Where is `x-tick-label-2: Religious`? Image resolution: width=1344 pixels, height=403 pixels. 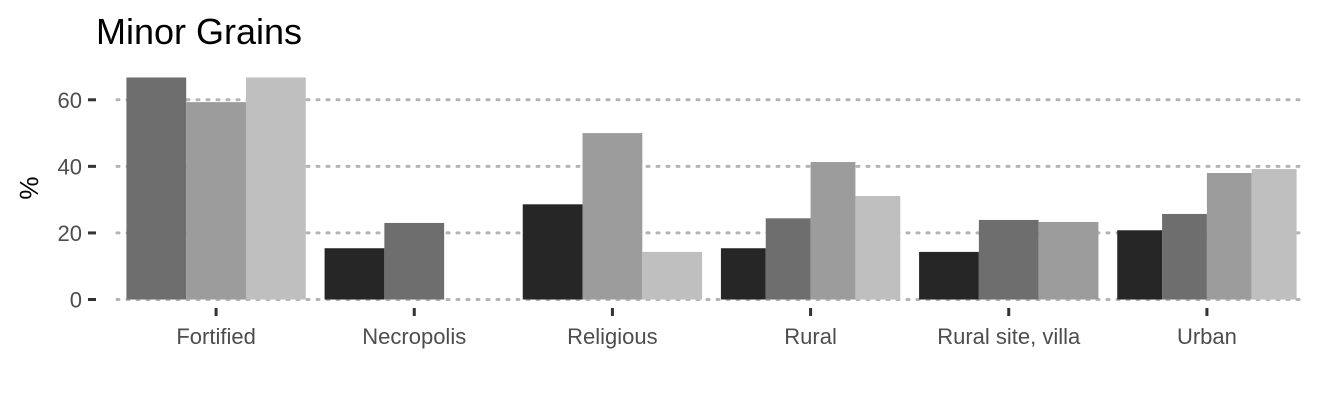 x-tick-label-2: Religious is located at coordinates (612, 336).